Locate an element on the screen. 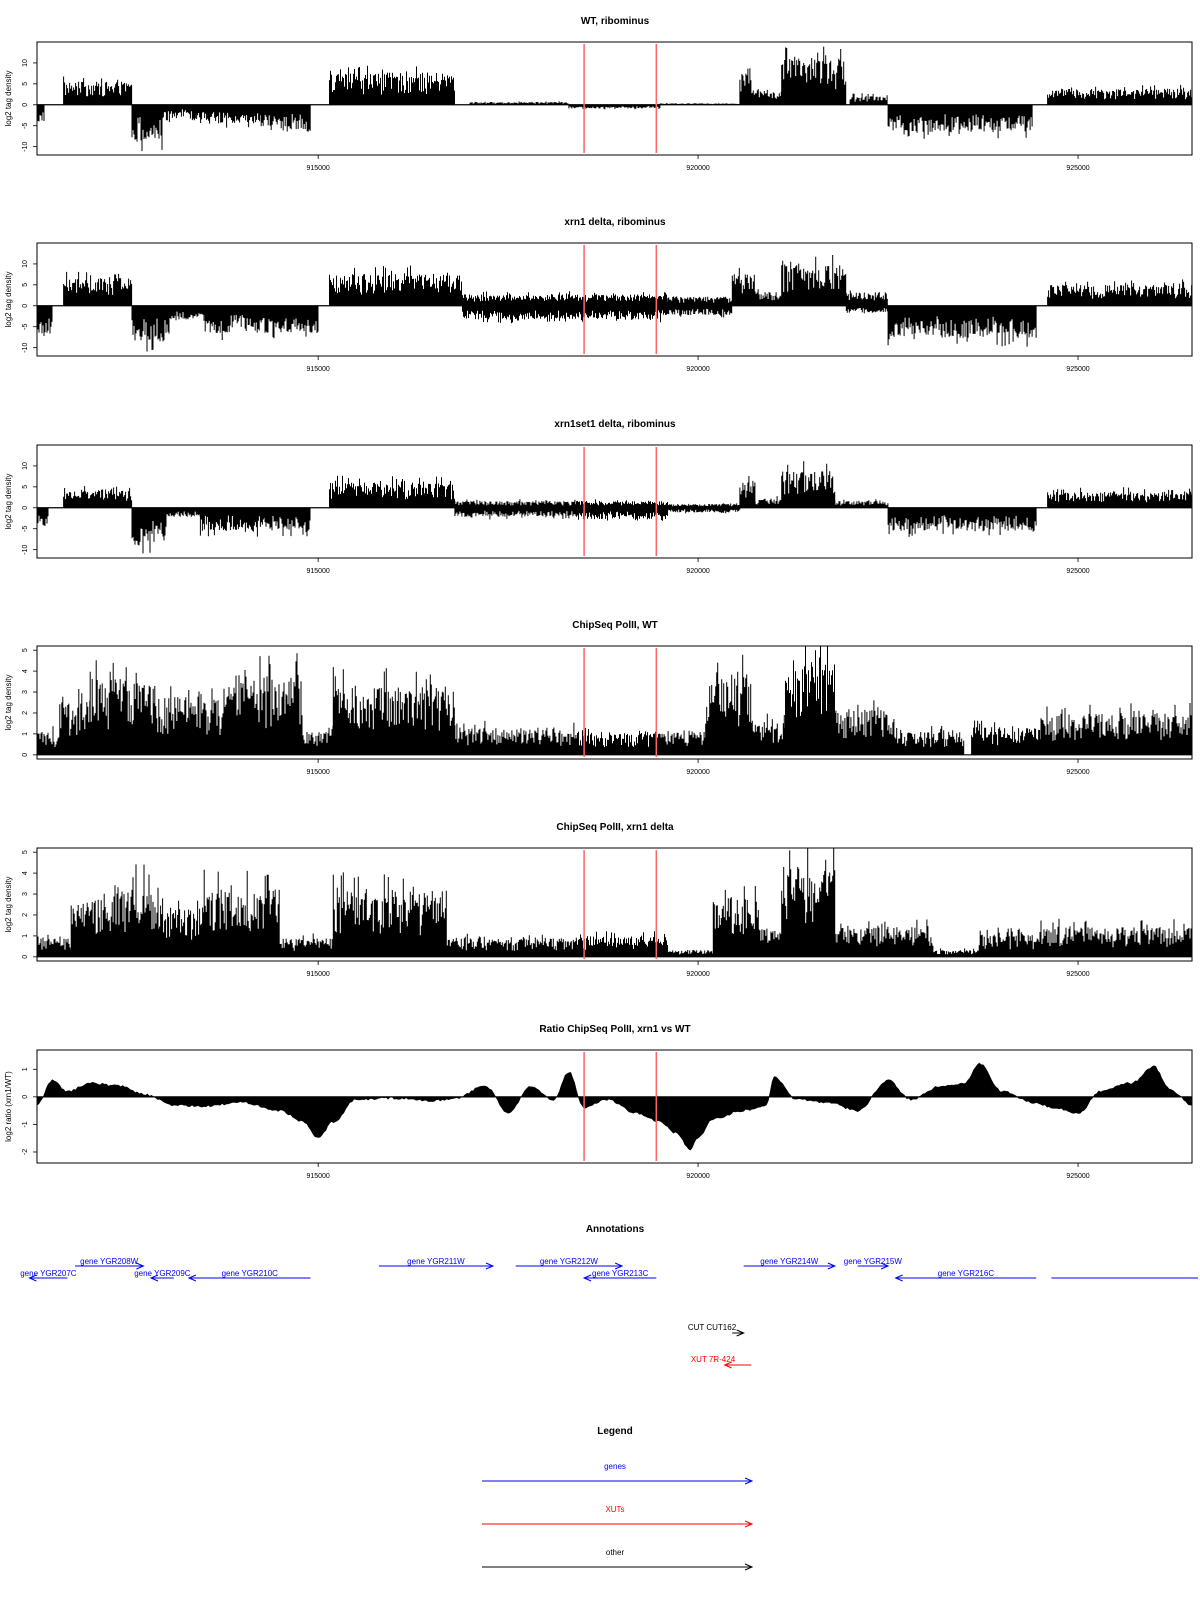 The image size is (1200, 1600). cut-label: CUT CUT162 is located at coordinates (712, 1327).